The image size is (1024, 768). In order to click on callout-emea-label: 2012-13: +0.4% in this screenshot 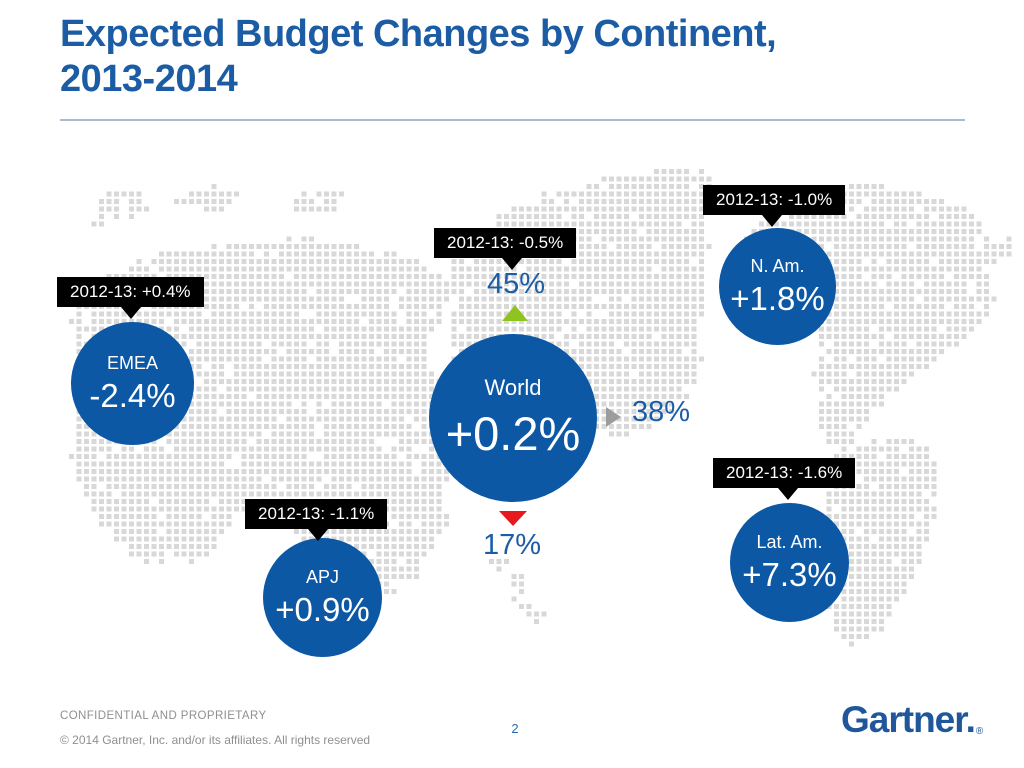, I will do `click(130, 291)`.